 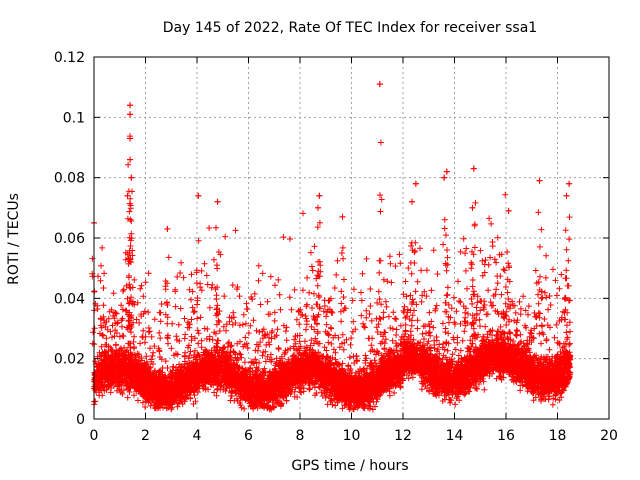 I want to click on x-tick-label: 6, so click(x=248, y=436).